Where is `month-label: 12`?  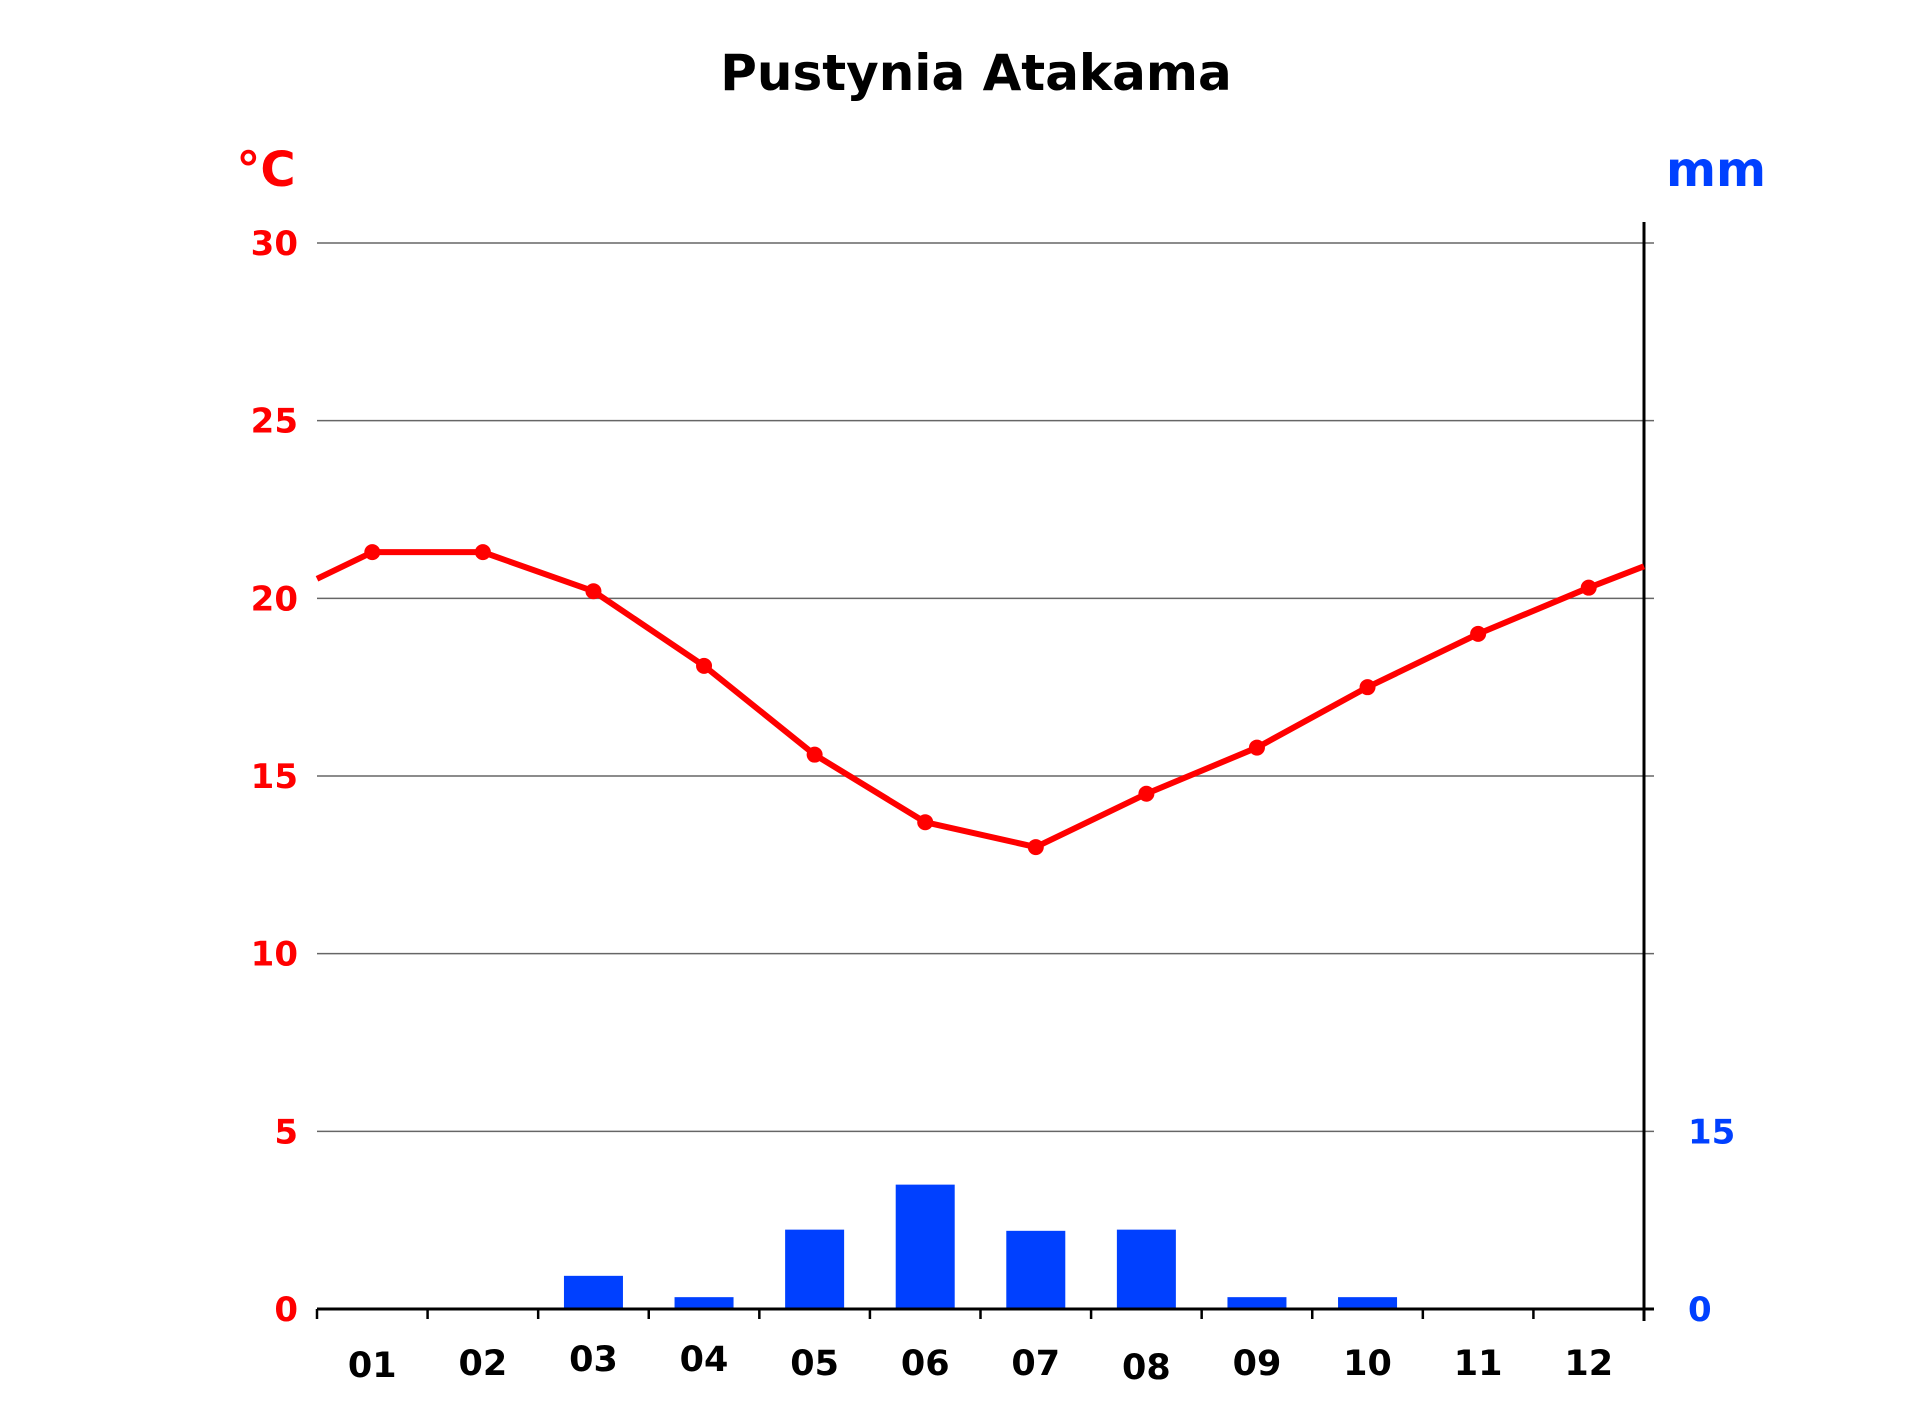
month-label: 12 is located at coordinates (1588, 1364).